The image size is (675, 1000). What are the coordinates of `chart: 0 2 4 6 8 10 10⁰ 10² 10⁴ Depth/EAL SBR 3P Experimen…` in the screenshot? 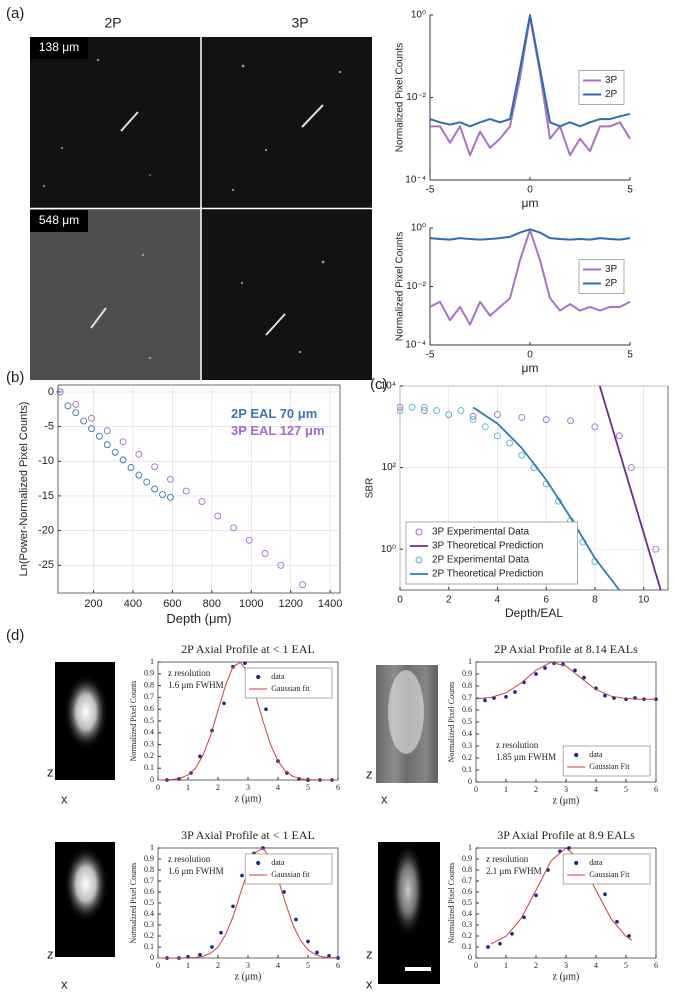 It's located at (517, 500).